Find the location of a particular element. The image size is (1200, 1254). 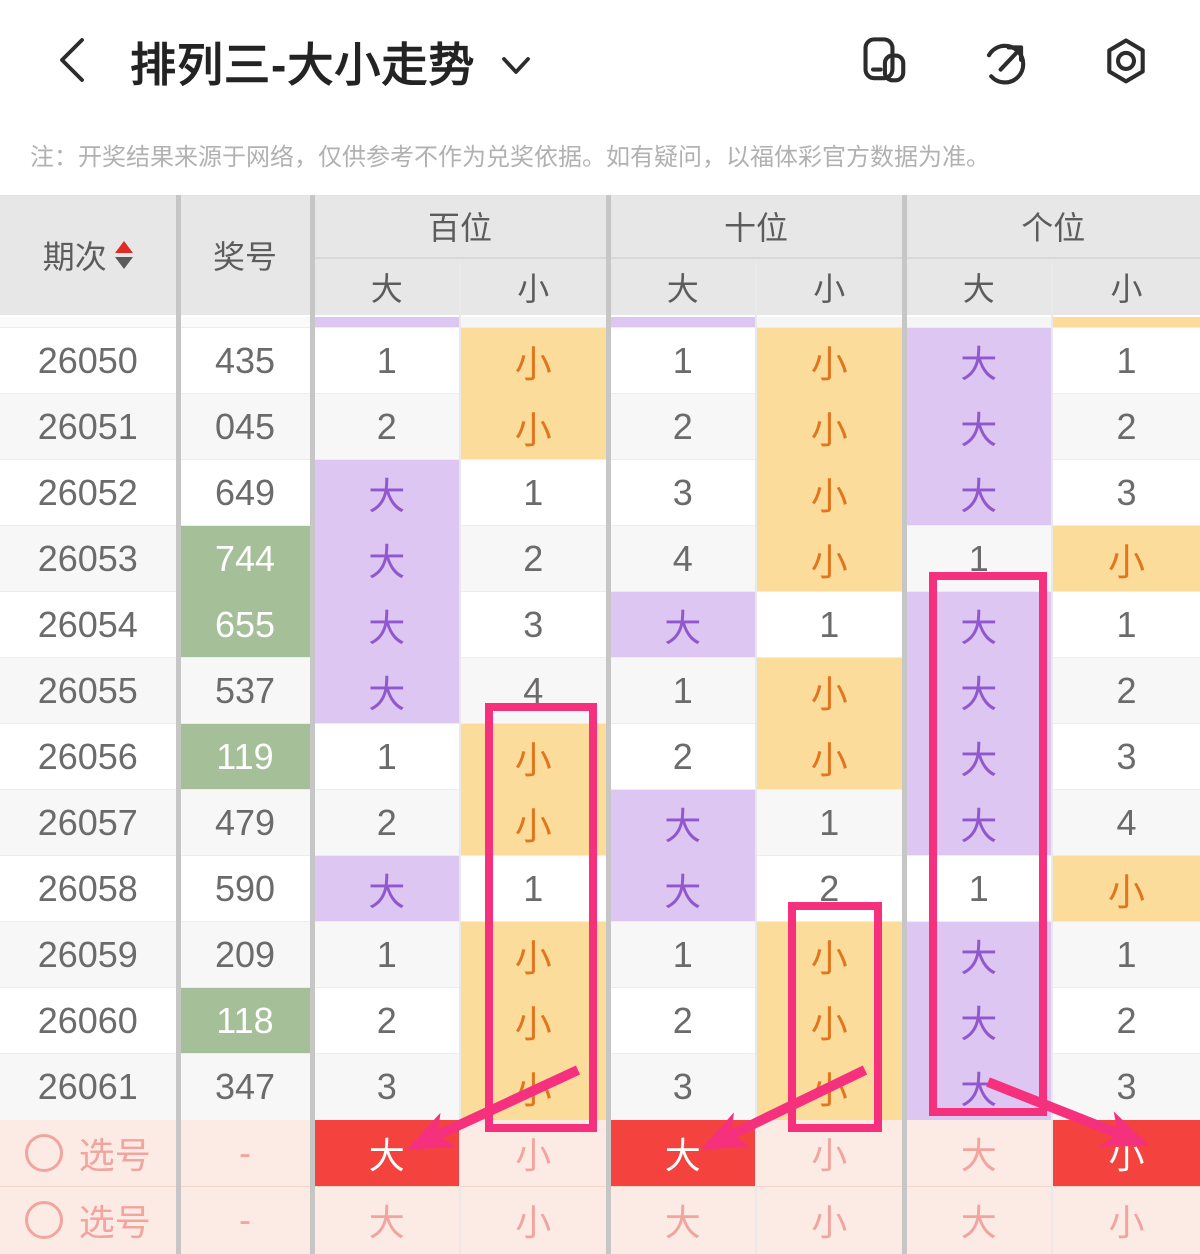

period-header-label: 期次 is located at coordinates (74, 257).